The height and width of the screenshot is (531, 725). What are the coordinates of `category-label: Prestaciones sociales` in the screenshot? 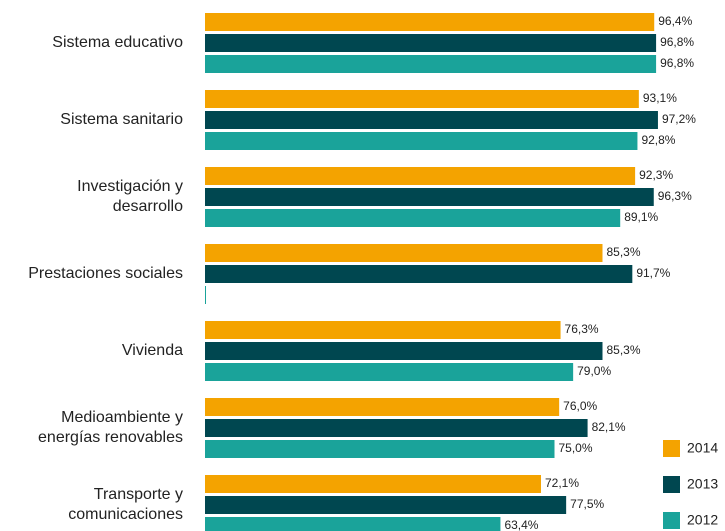 It's located at (105, 273).